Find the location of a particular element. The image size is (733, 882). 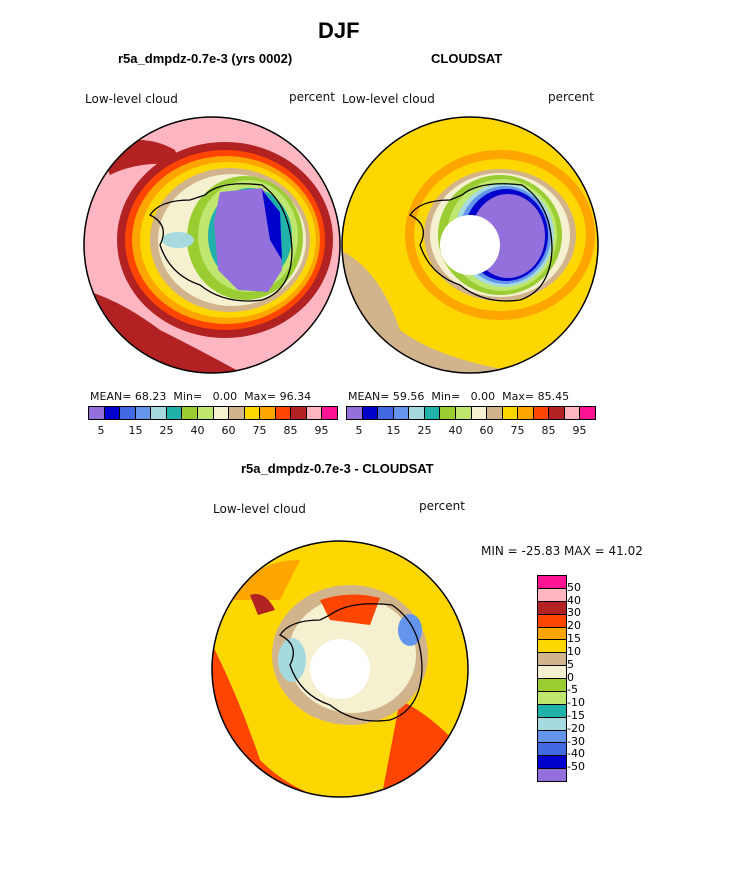

panel1-max-value: 96.34 is located at coordinates (295, 396).